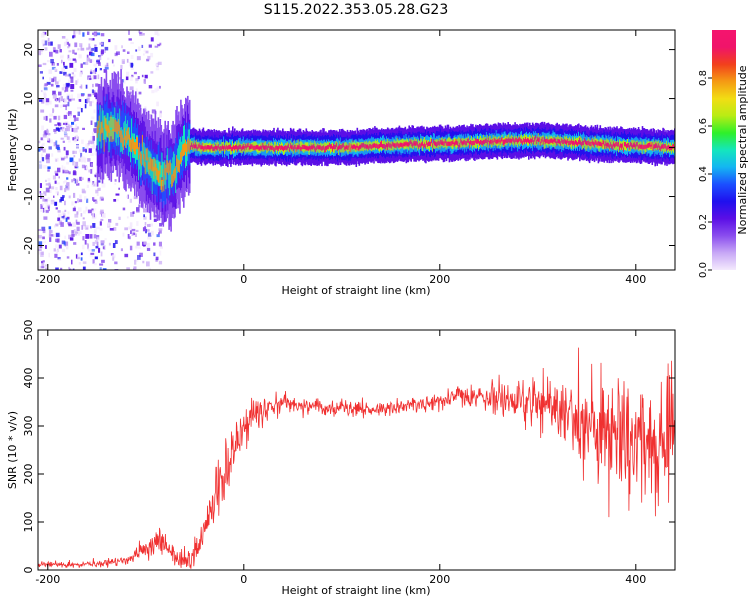  Describe the element at coordinates (28, 474) in the screenshot. I see `snr-ytick-label: 200` at that location.